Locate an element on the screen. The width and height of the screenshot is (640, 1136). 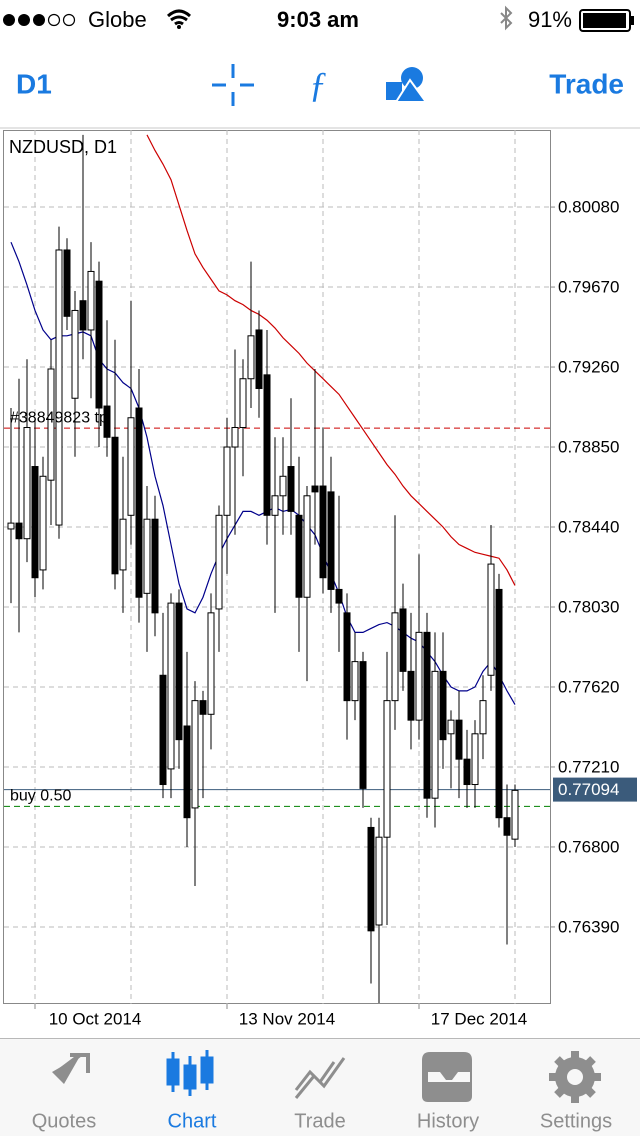
toolbar: D1 ƒ Trade is located at coordinates (320, 96).